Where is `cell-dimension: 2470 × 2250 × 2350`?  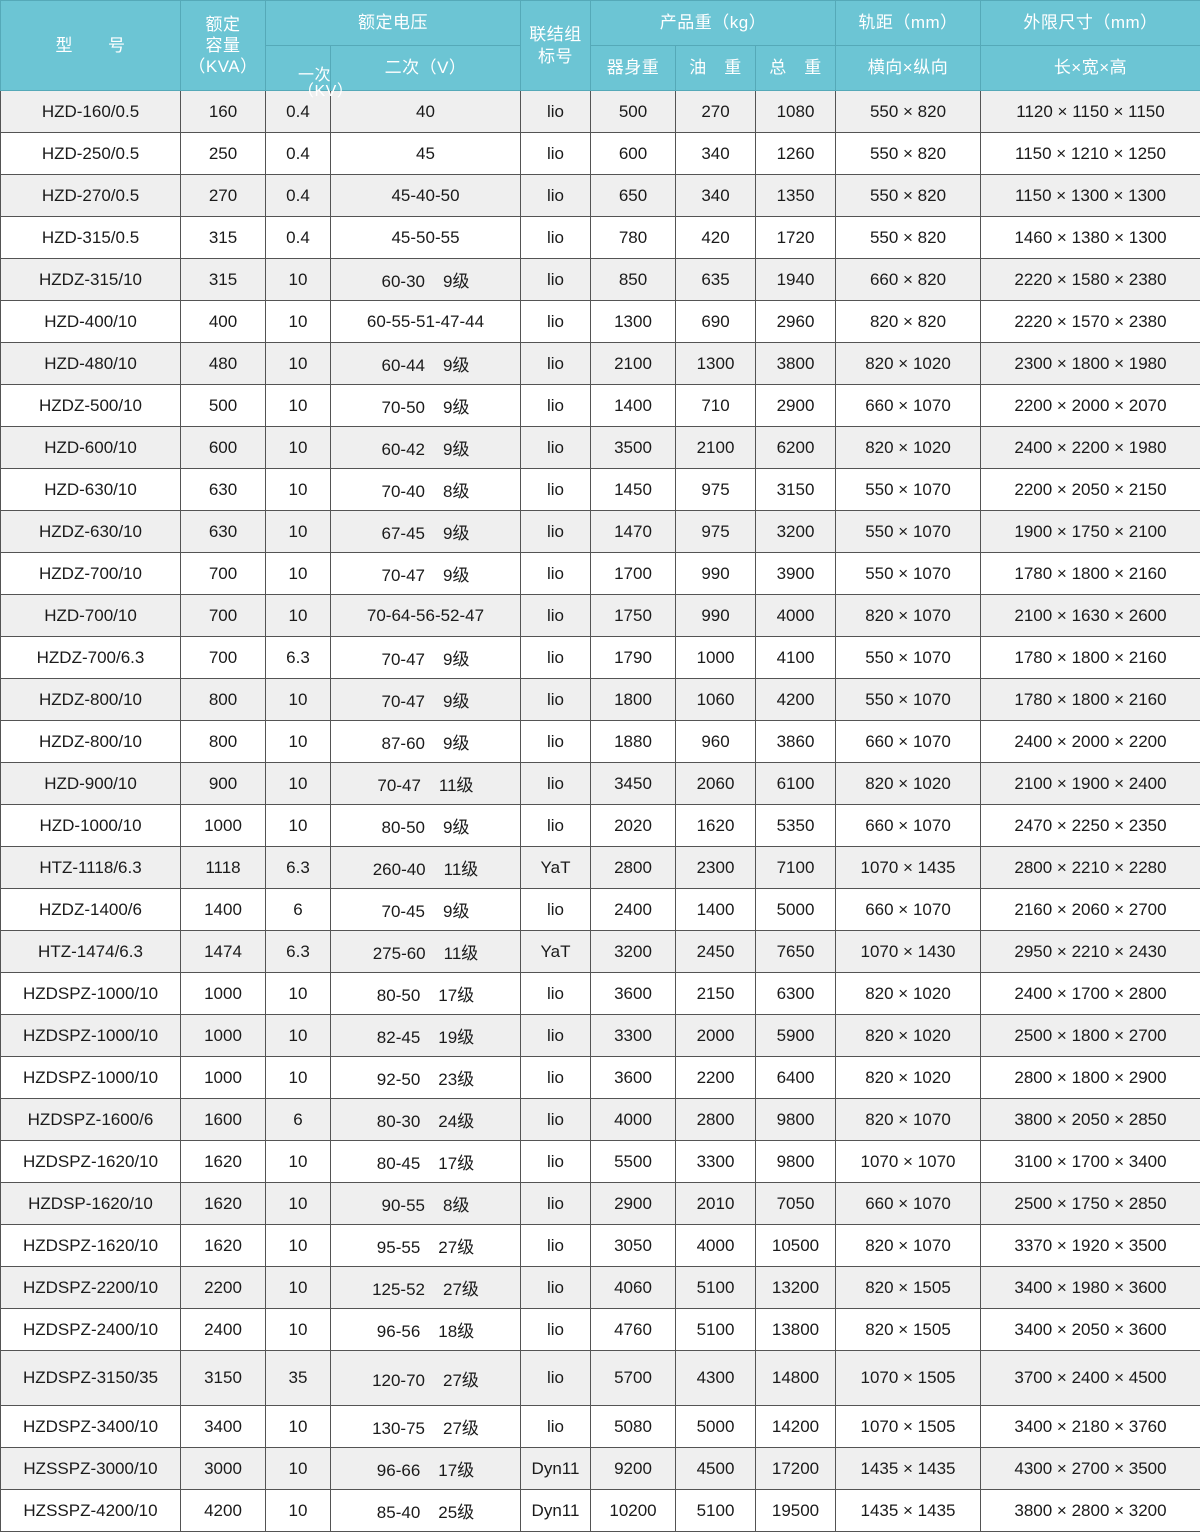
cell-dimension: 2470 × 2250 × 2350 is located at coordinates (1090, 826).